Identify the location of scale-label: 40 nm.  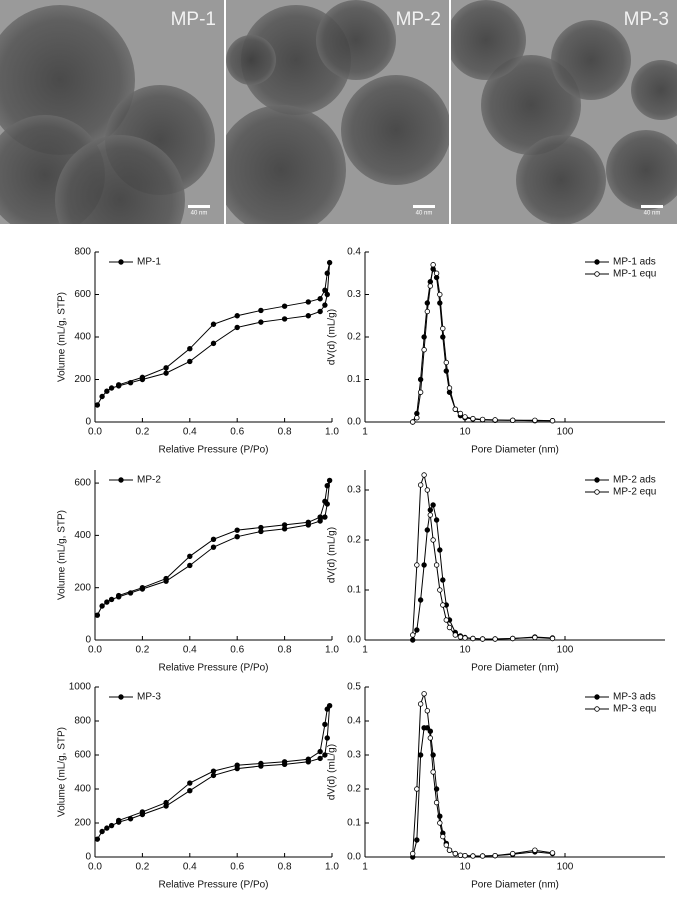
(424, 214).